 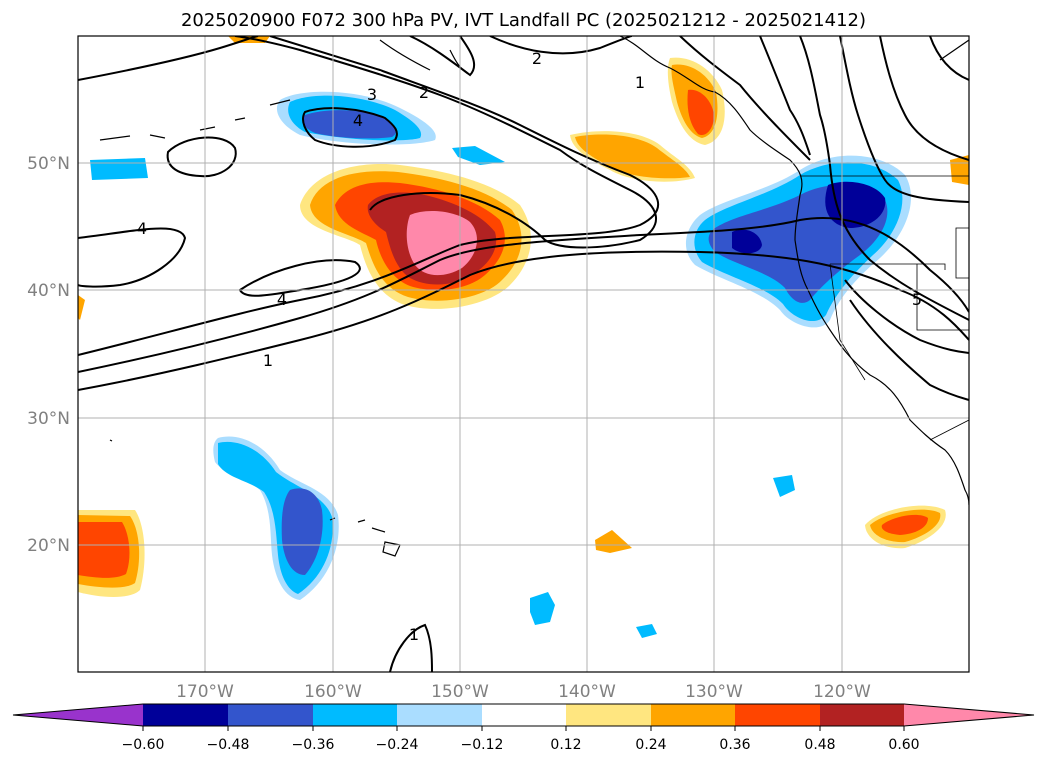 What do you see at coordinates (650, 745) in the screenshot?
I see `colorbar-tick-label: 0.24` at bounding box center [650, 745].